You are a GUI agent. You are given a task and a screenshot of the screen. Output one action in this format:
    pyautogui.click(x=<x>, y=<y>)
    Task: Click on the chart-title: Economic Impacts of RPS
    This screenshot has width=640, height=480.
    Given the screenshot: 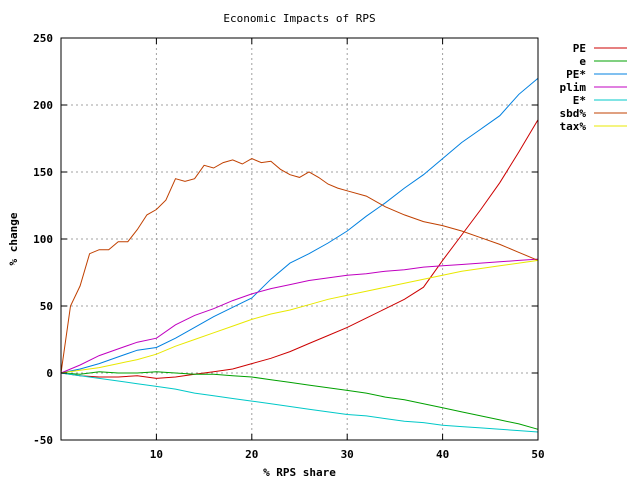 What is the action you would take?
    pyautogui.click(x=299, y=18)
    